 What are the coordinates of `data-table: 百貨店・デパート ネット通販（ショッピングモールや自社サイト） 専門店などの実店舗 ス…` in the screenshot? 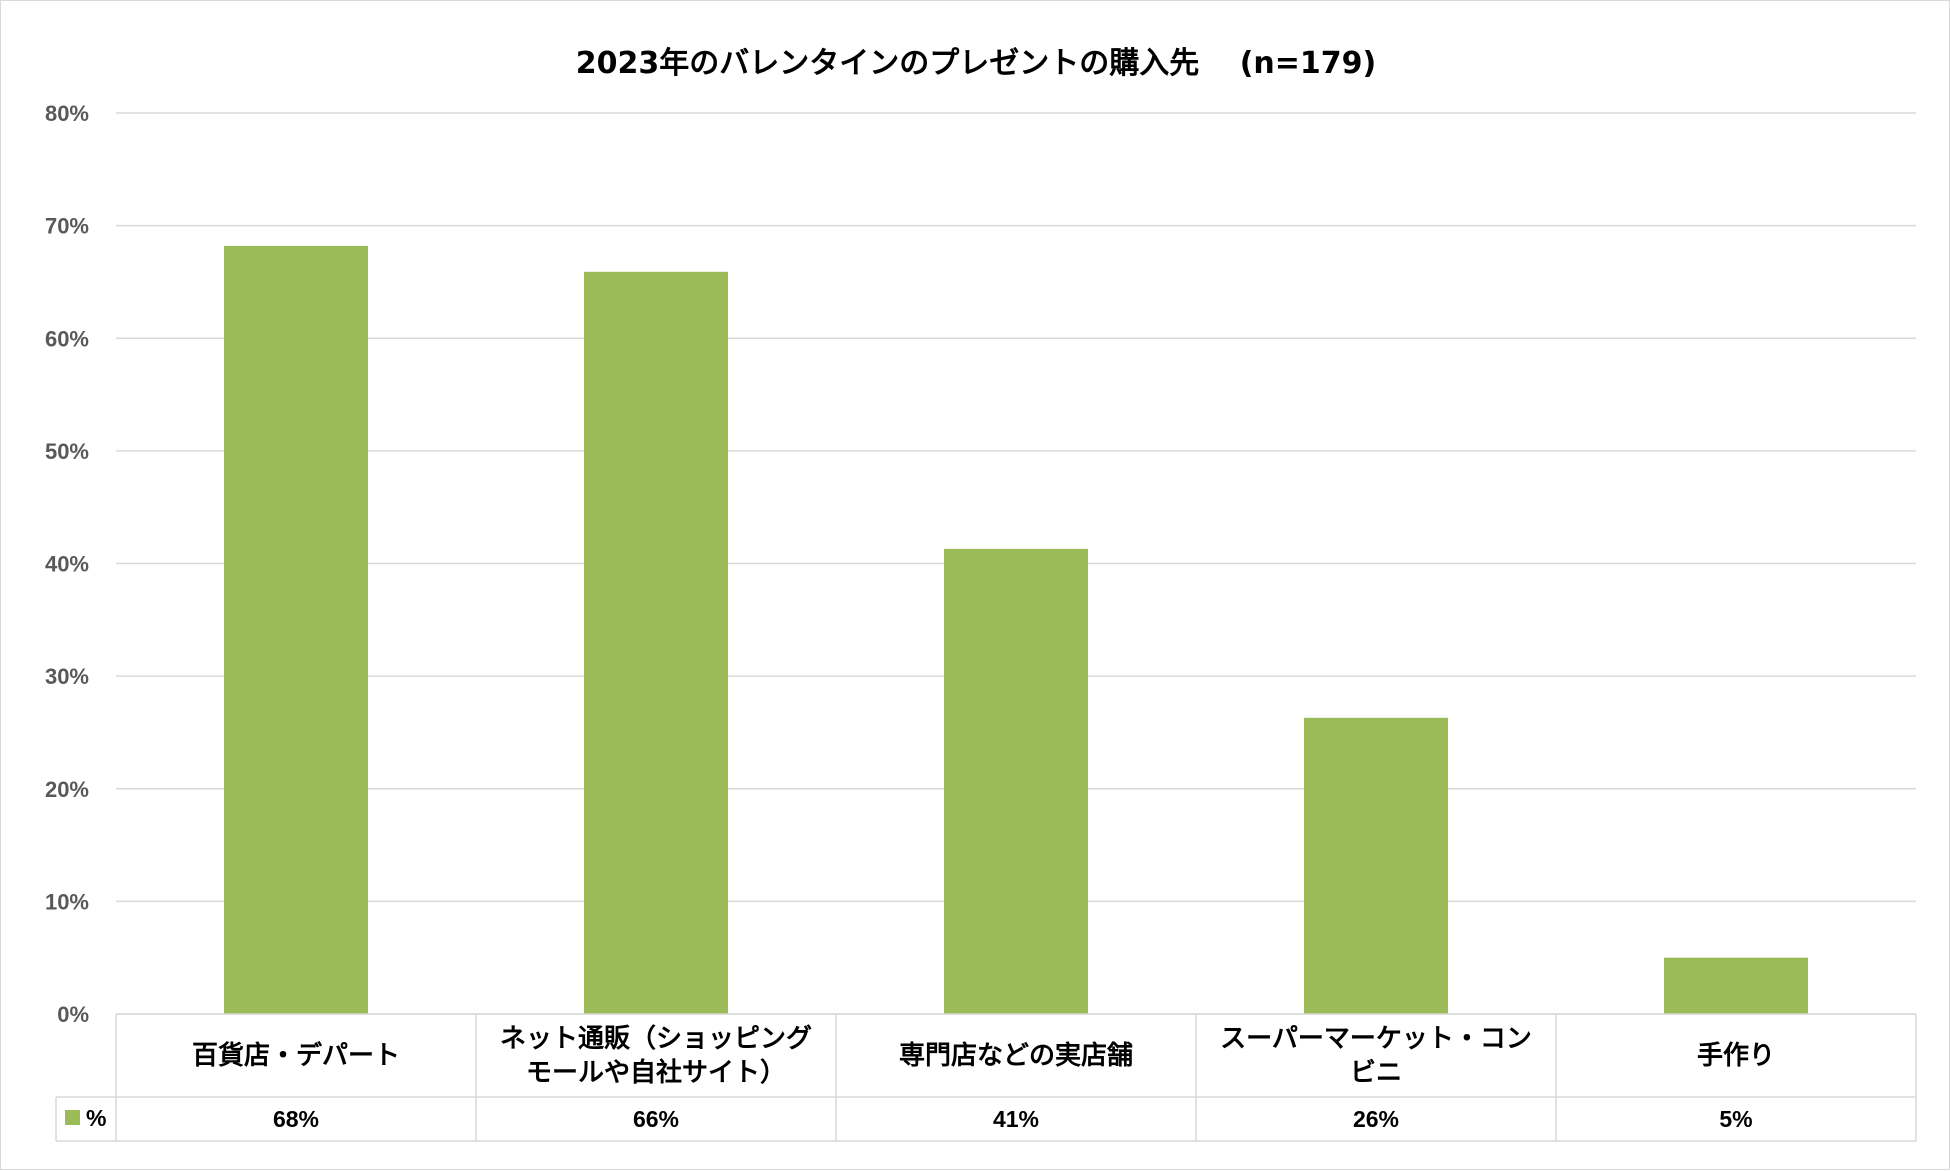 It's located at (986, 1077).